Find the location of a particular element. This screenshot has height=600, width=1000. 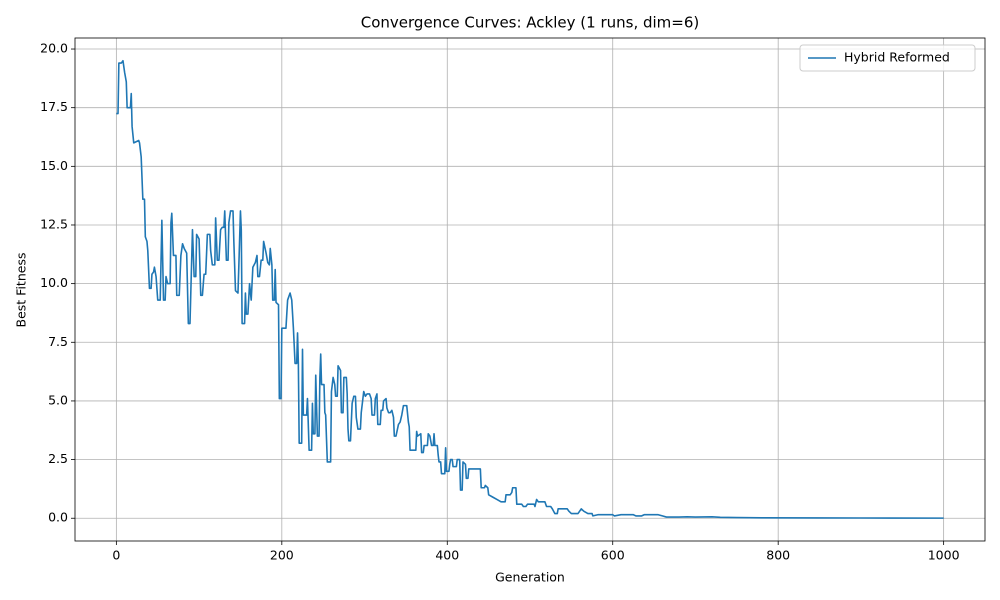

x-tick-label: 0 is located at coordinates (116, 555).